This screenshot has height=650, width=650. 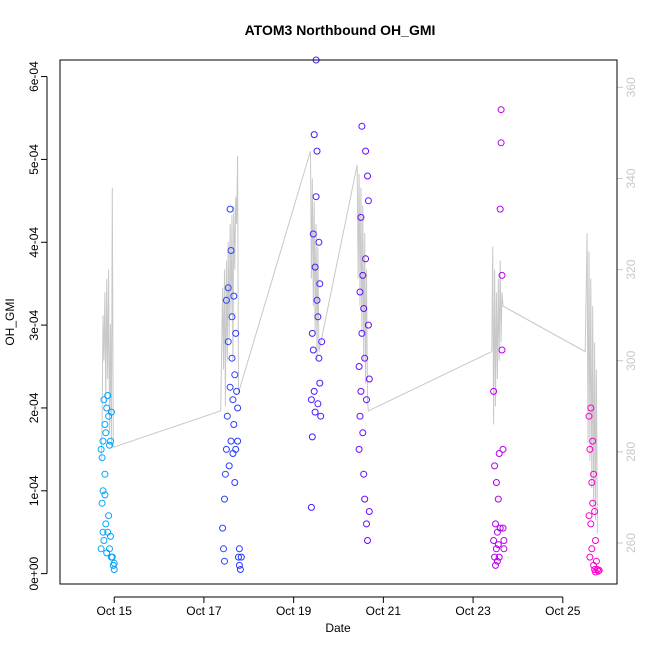 I want to click on y-axis-label: OH_GMI, so click(x=10, y=321).